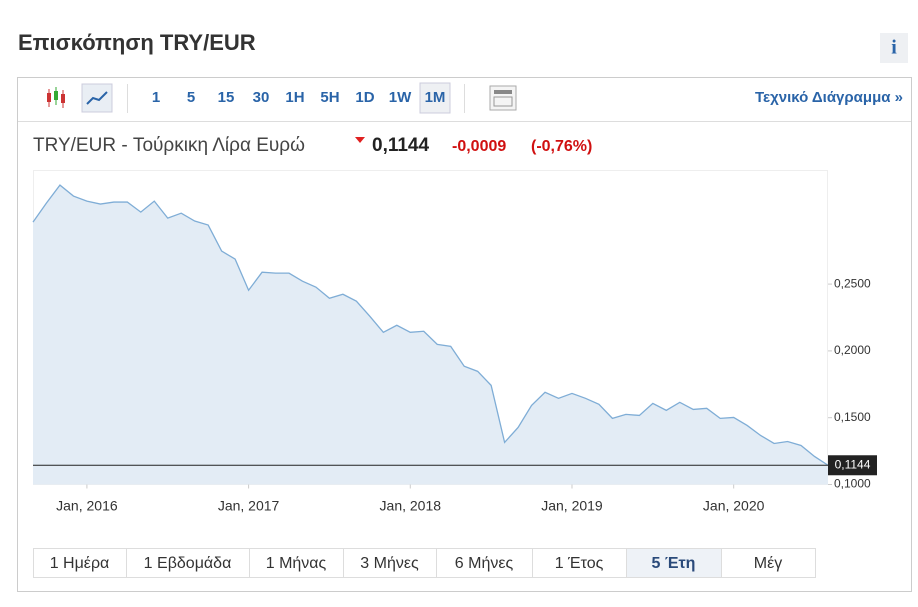 This screenshot has height=607, width=918. I want to click on calendar-icon, so click(503, 98).